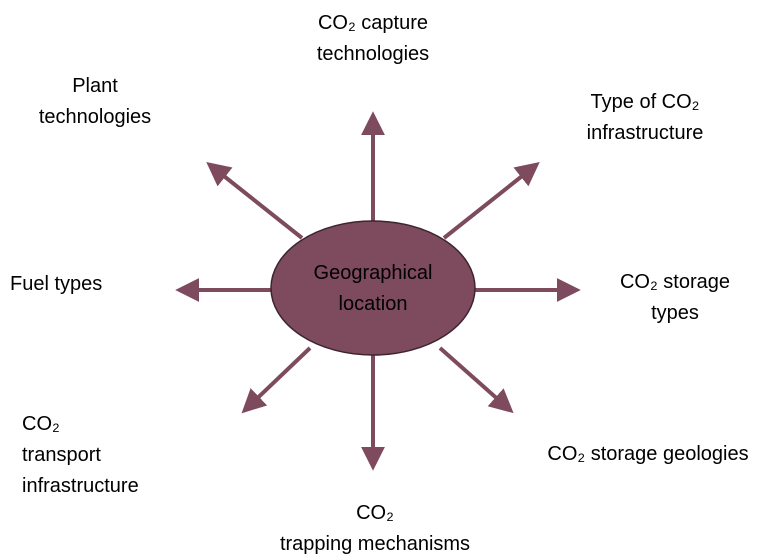 This screenshot has width=771, height=555. Describe the element at coordinates (675, 282) in the screenshot. I see `label-line: CO₂ storage` at that location.